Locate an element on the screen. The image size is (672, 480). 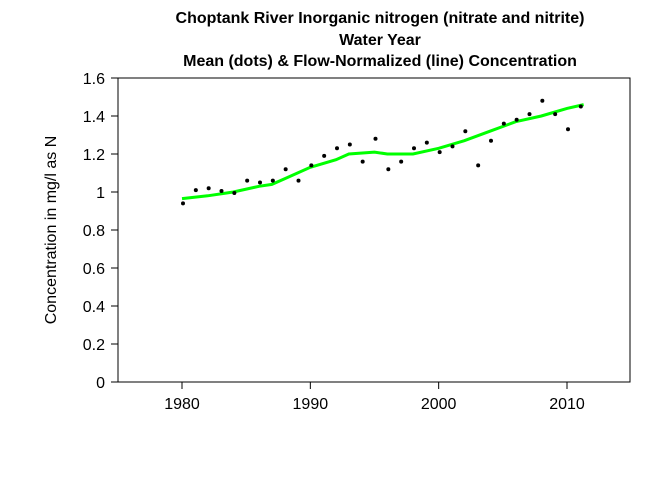
x-axis: 1980 1990 2000 2010 is located at coordinates (374, 397).